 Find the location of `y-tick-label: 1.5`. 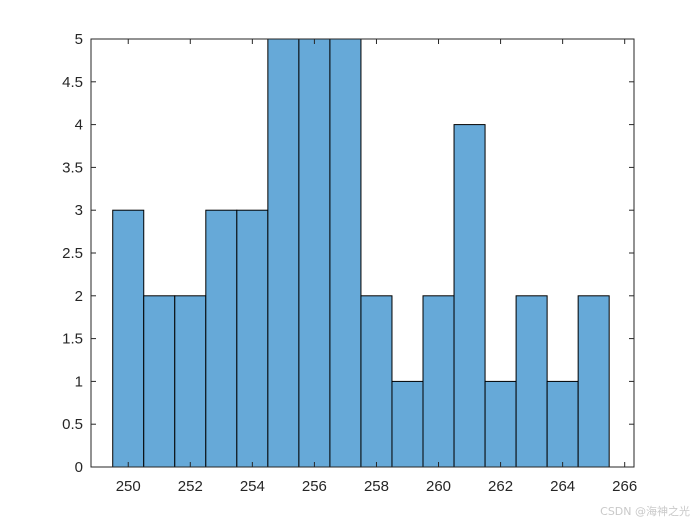

y-tick-label: 1.5 is located at coordinates (72, 339).